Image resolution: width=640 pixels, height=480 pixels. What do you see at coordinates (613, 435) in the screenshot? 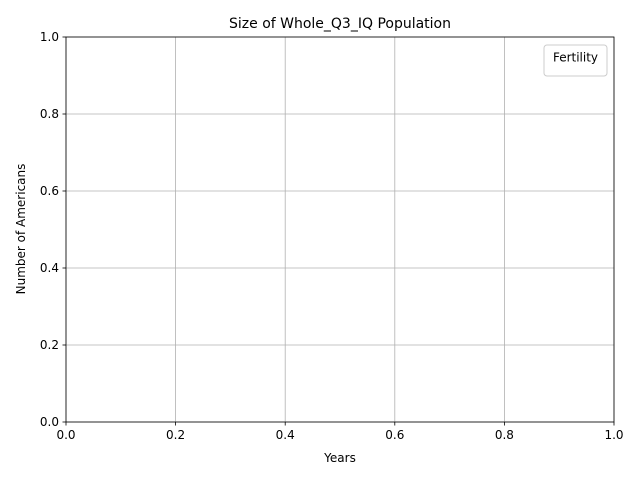
I see `x-tick-label: 1.0` at bounding box center [613, 435].